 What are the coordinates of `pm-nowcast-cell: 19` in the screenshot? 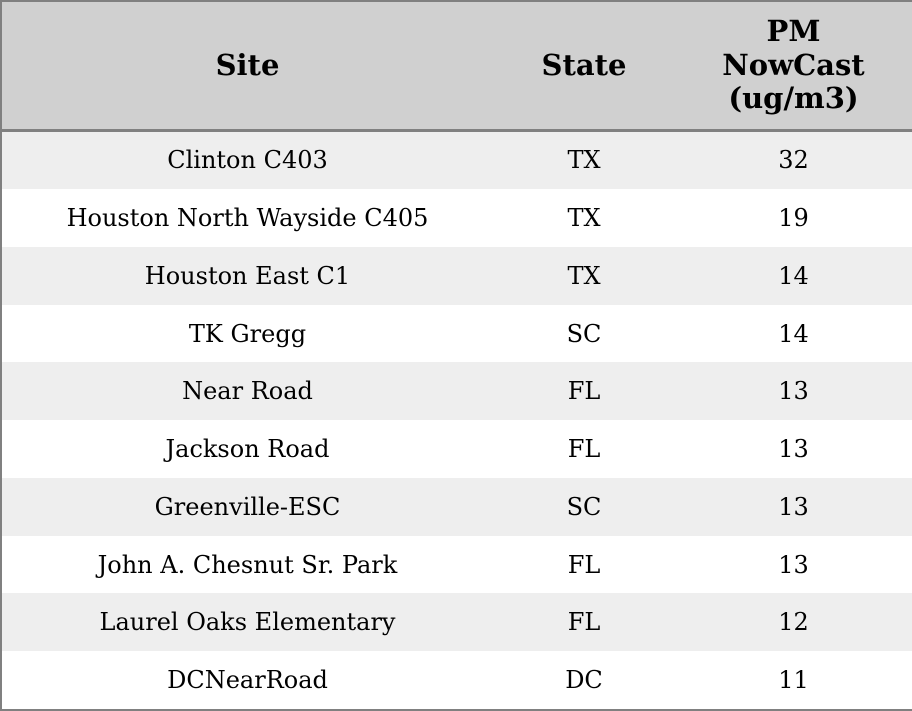 It's located at (793, 218).